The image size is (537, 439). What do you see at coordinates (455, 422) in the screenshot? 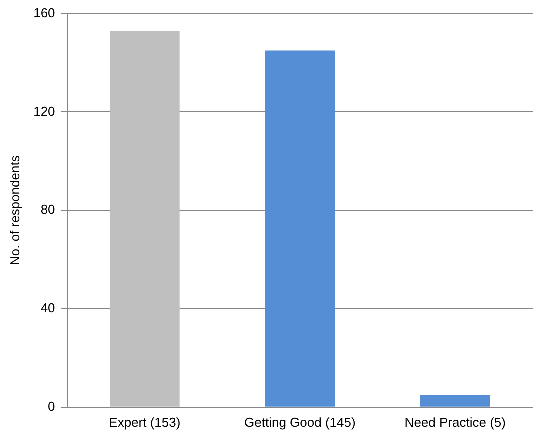
I see `x-tick-label: Need Practice (5)` at bounding box center [455, 422].